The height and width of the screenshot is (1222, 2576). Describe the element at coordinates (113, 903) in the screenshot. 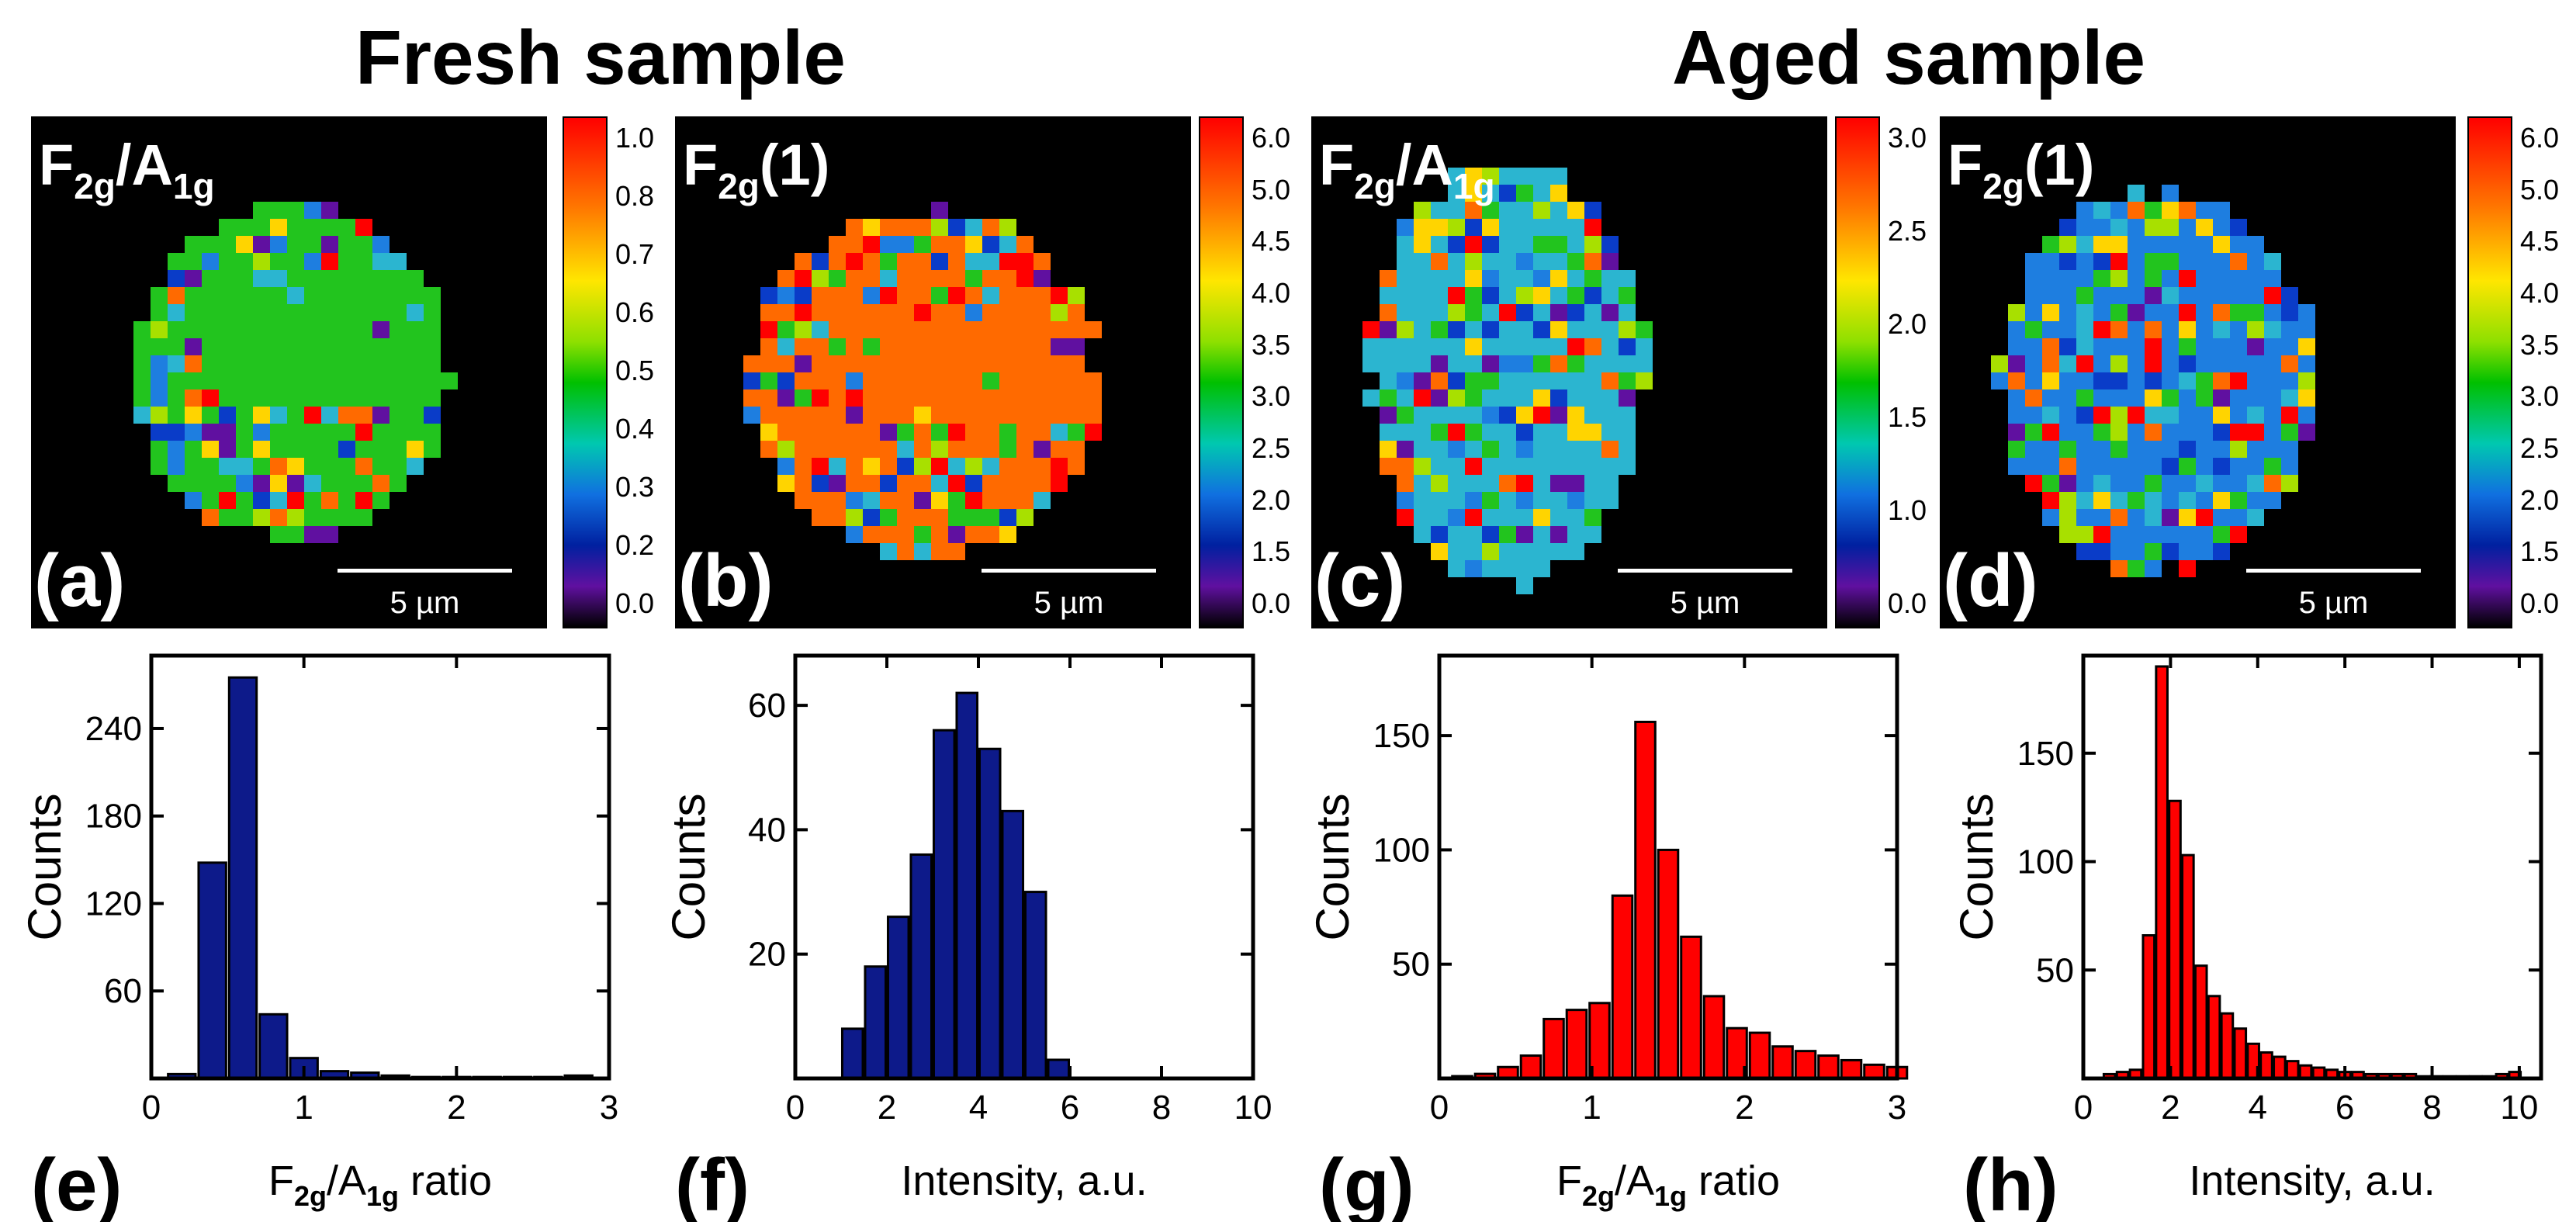

I see `y-tick-label: 120` at that location.